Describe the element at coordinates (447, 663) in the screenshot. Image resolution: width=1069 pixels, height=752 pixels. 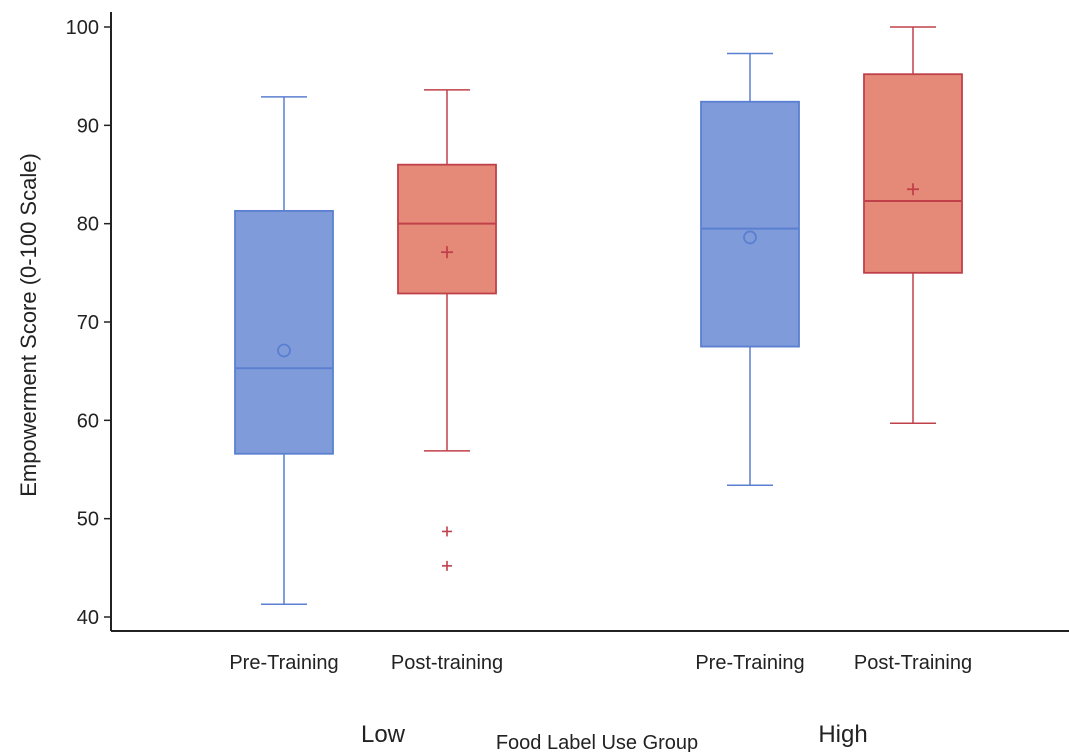
I see `x-tick-label: Post-training` at that location.